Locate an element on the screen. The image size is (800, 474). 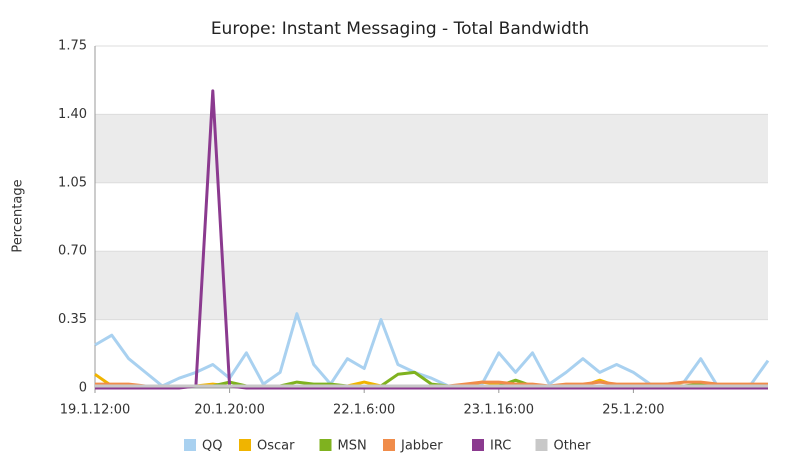
y-tick-label: 1.05 is located at coordinates (72, 182).